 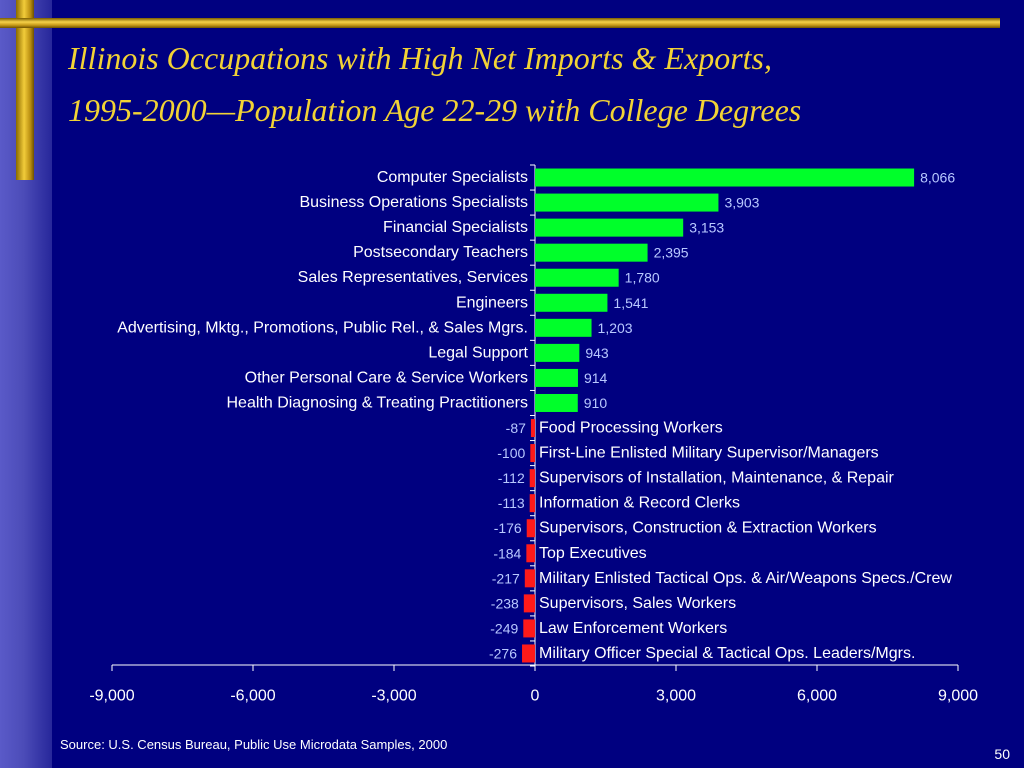 What do you see at coordinates (596, 403) in the screenshot?
I see `data-label: 910` at bounding box center [596, 403].